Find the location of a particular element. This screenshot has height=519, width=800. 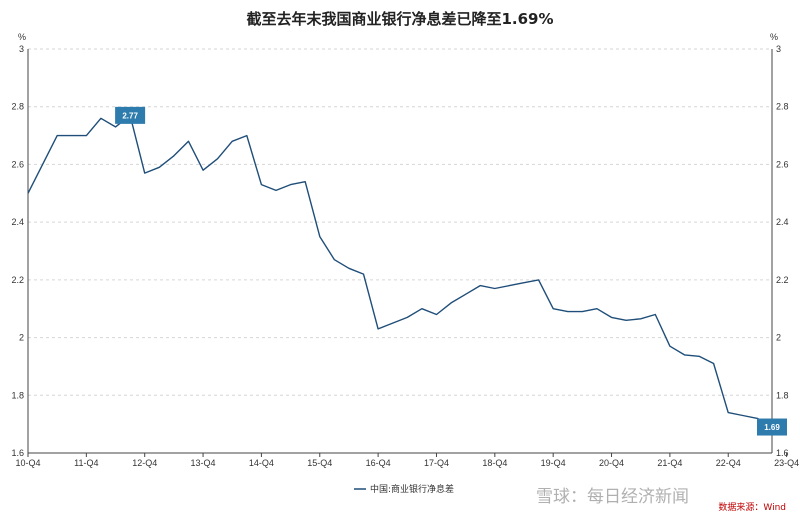

legend: 中国:商业银行净息差 is located at coordinates (404, 489).